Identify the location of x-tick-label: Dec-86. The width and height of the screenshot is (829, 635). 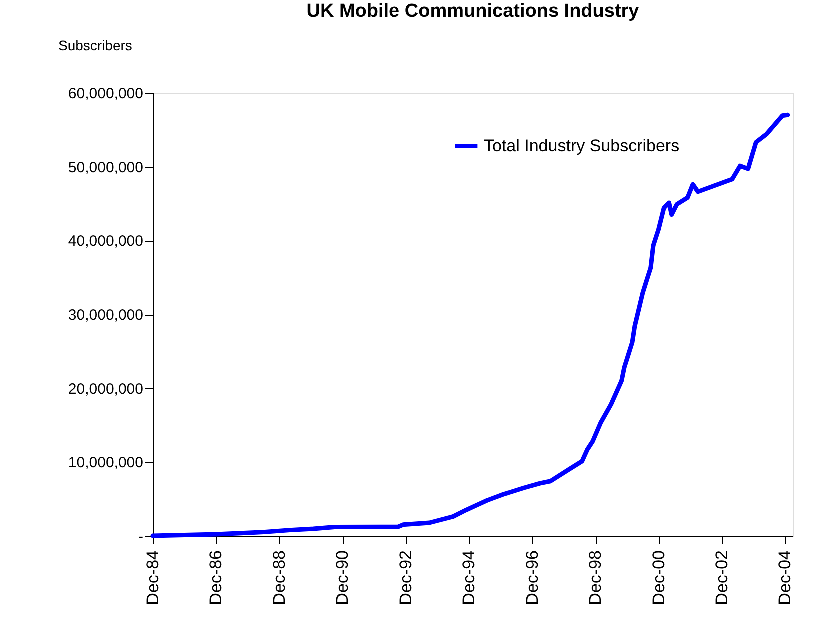
(216, 578).